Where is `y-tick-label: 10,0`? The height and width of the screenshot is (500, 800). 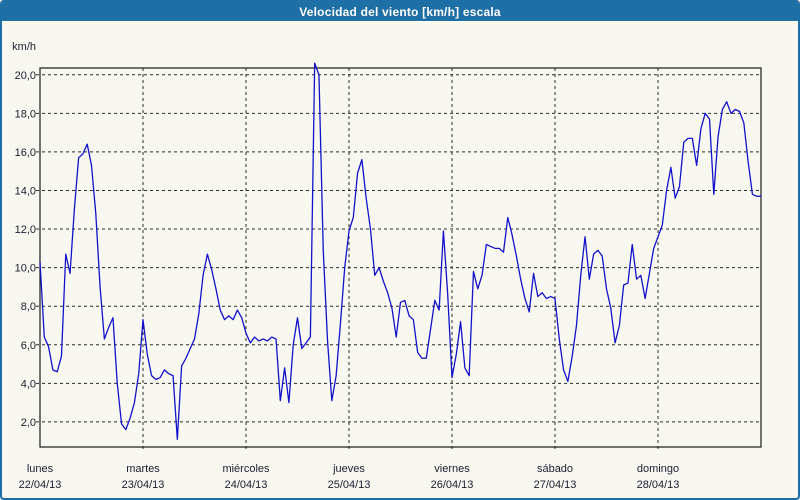 y-tick-label: 10,0 is located at coordinates (25, 269).